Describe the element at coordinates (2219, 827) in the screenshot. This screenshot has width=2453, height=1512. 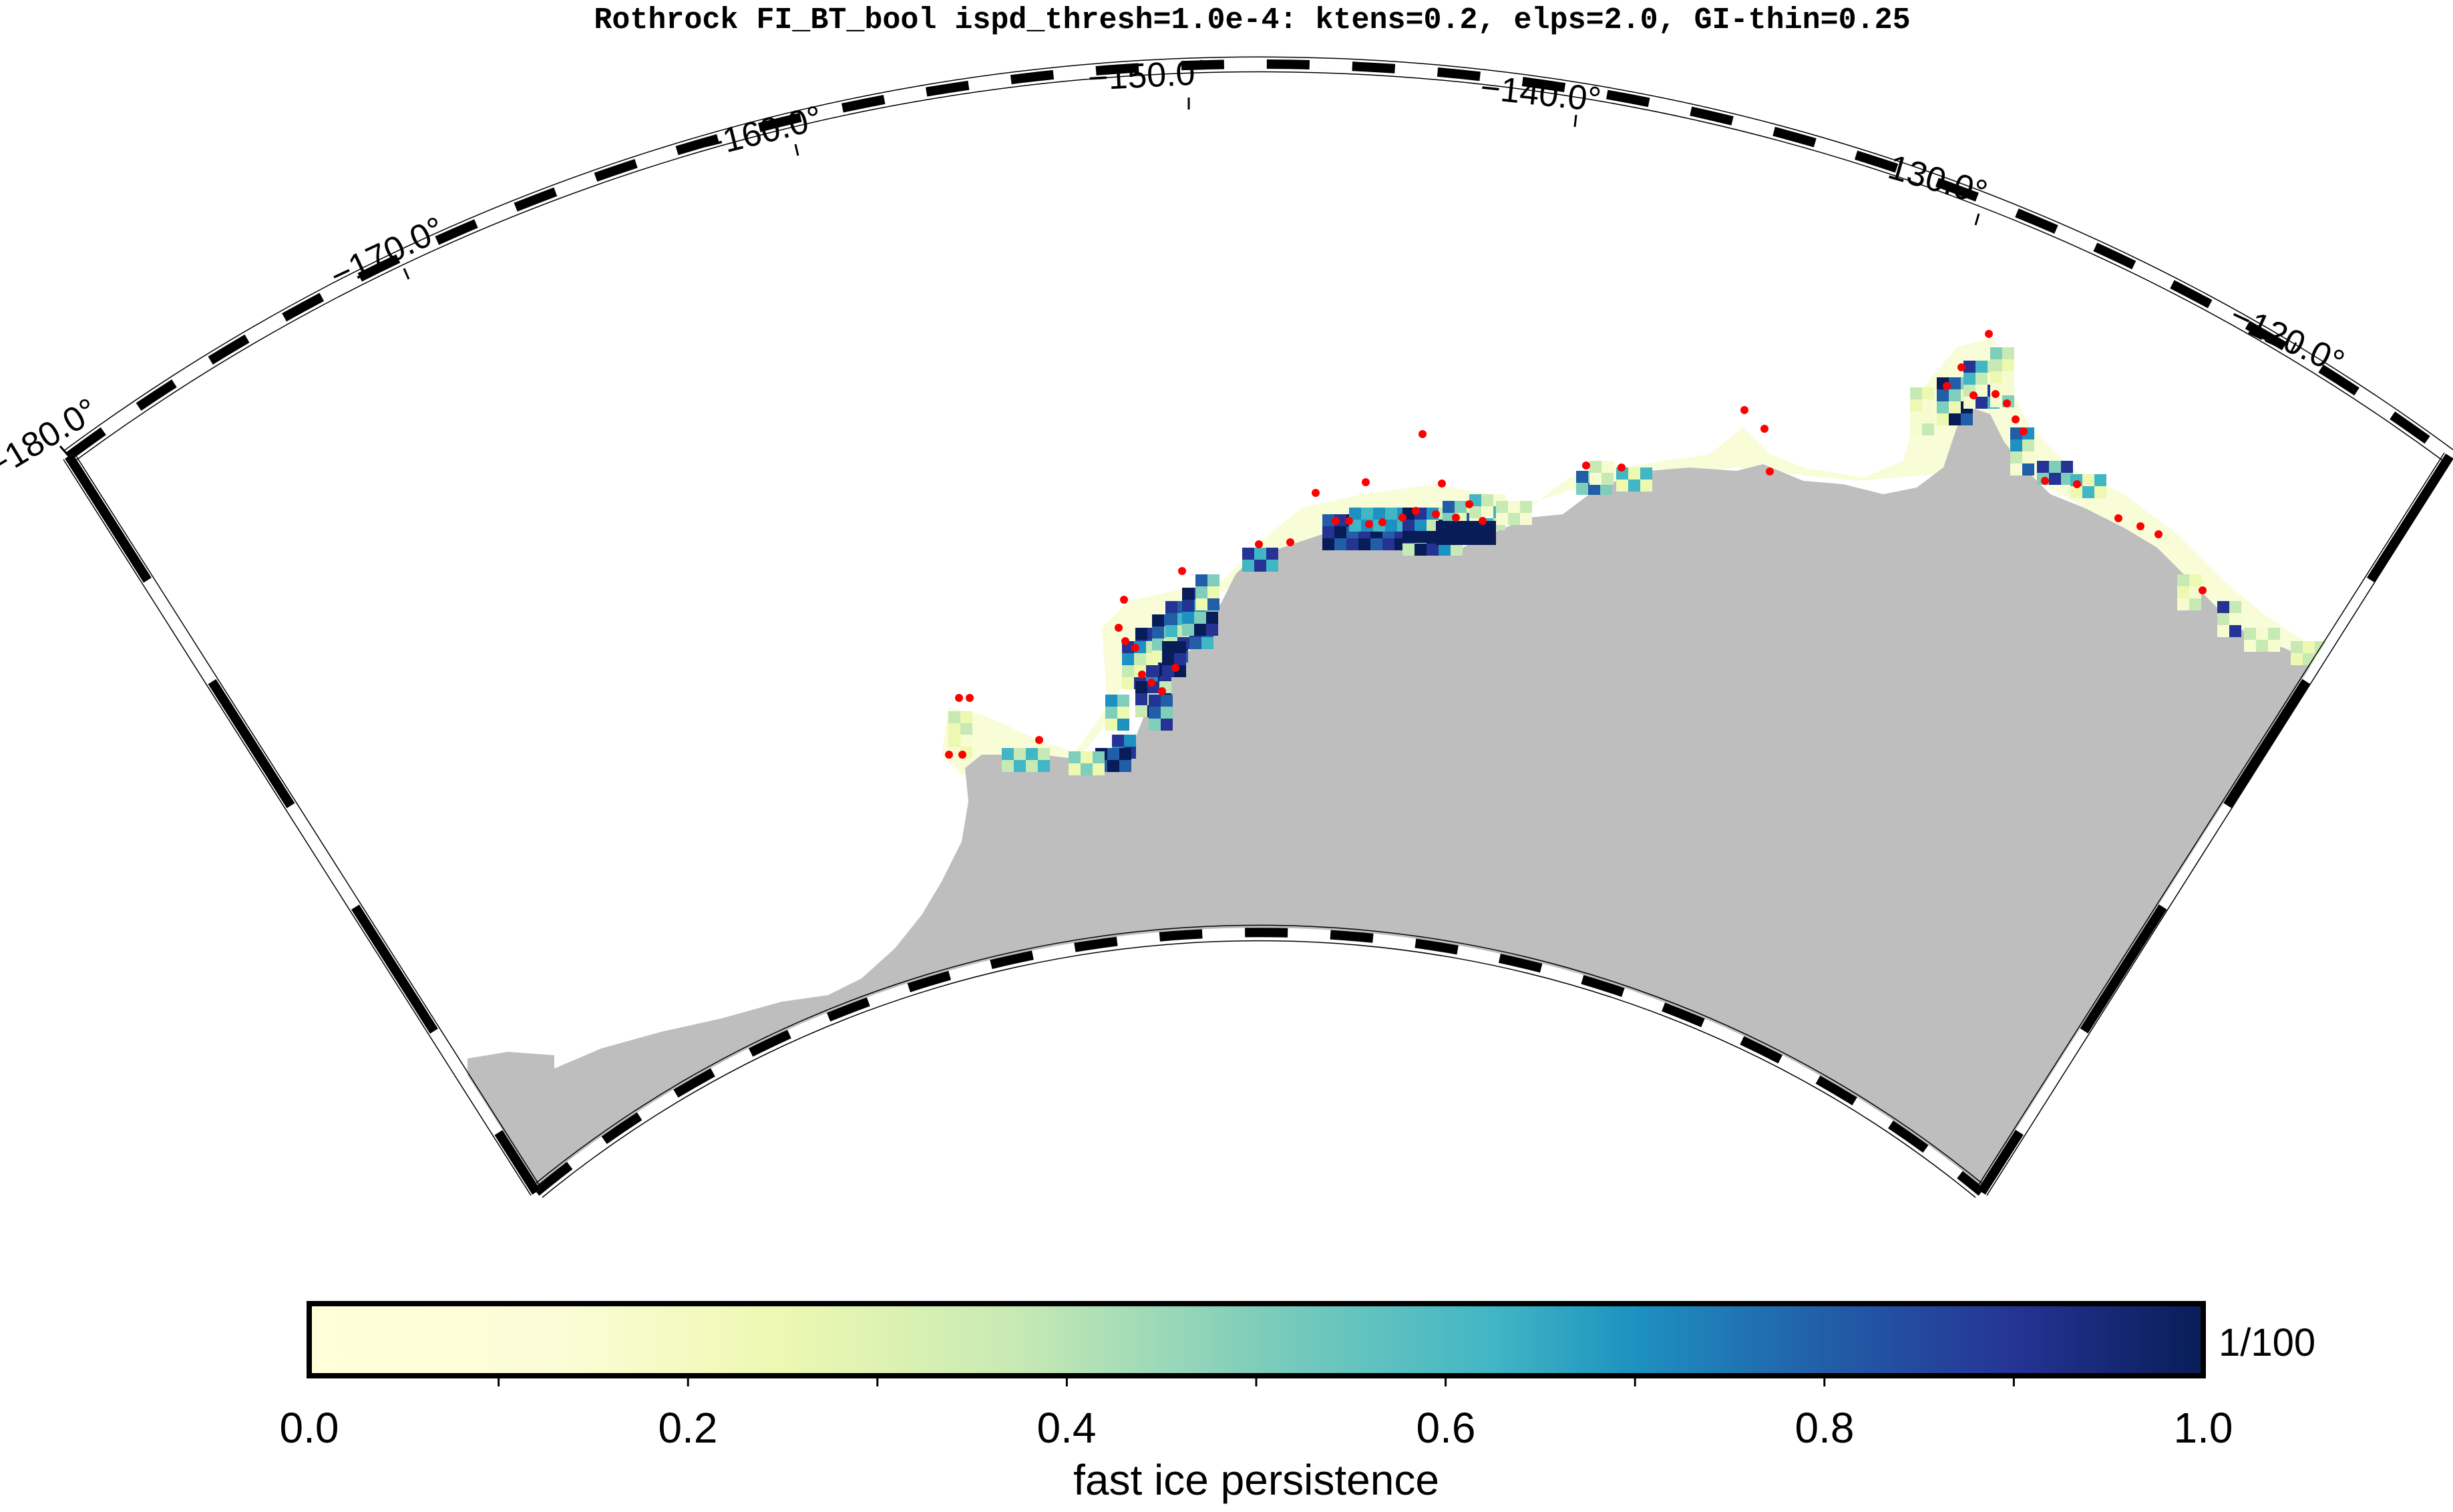
I see `frame-right-edge-line-b` at that location.